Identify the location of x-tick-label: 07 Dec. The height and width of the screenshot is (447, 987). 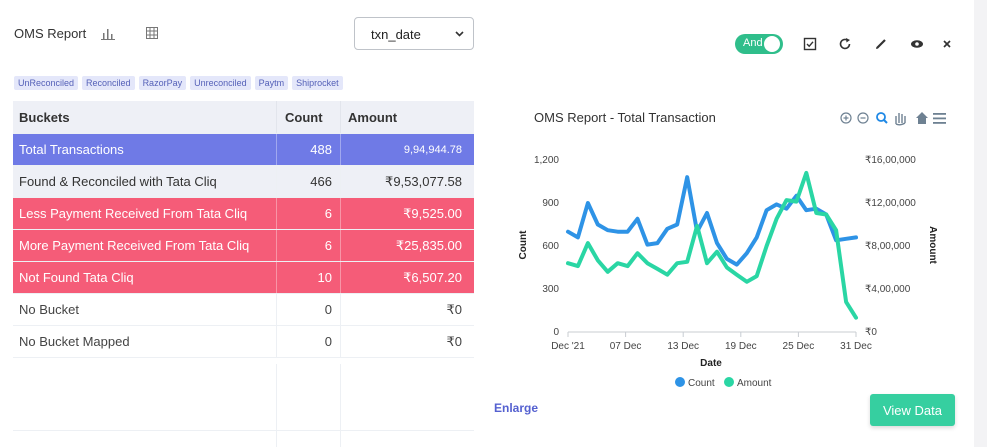
(626, 346).